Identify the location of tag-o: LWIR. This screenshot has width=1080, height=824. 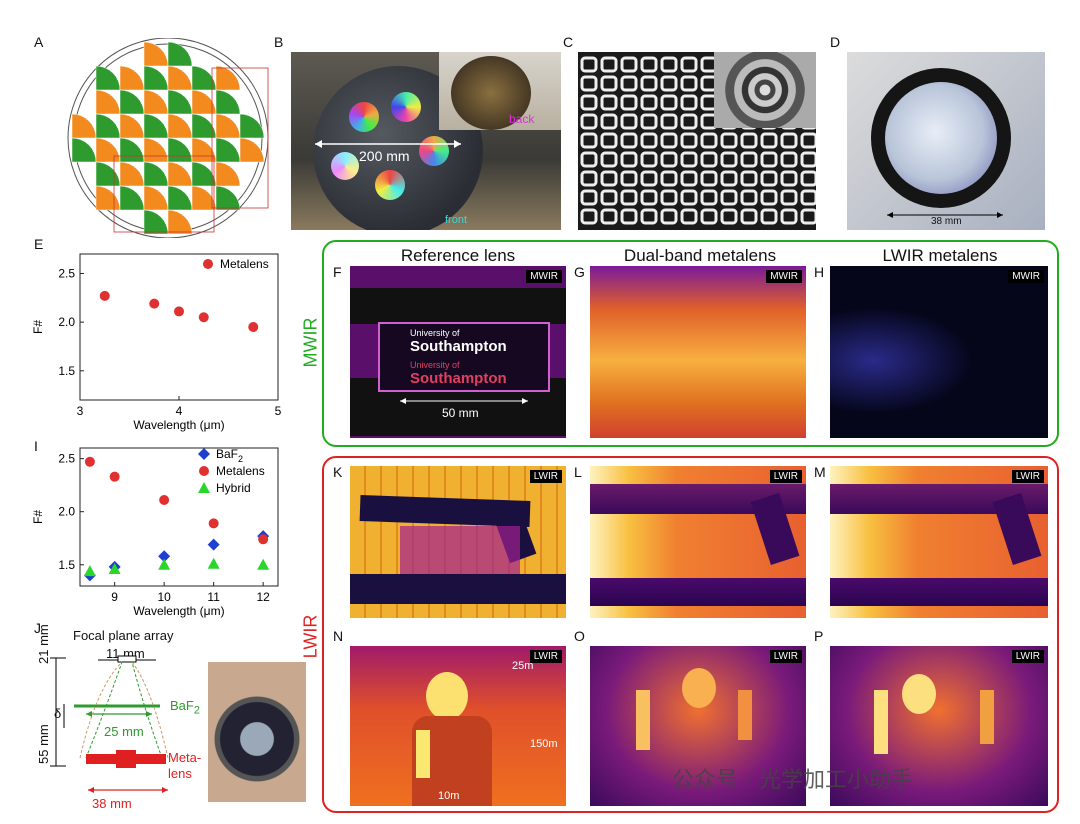
(785, 656).